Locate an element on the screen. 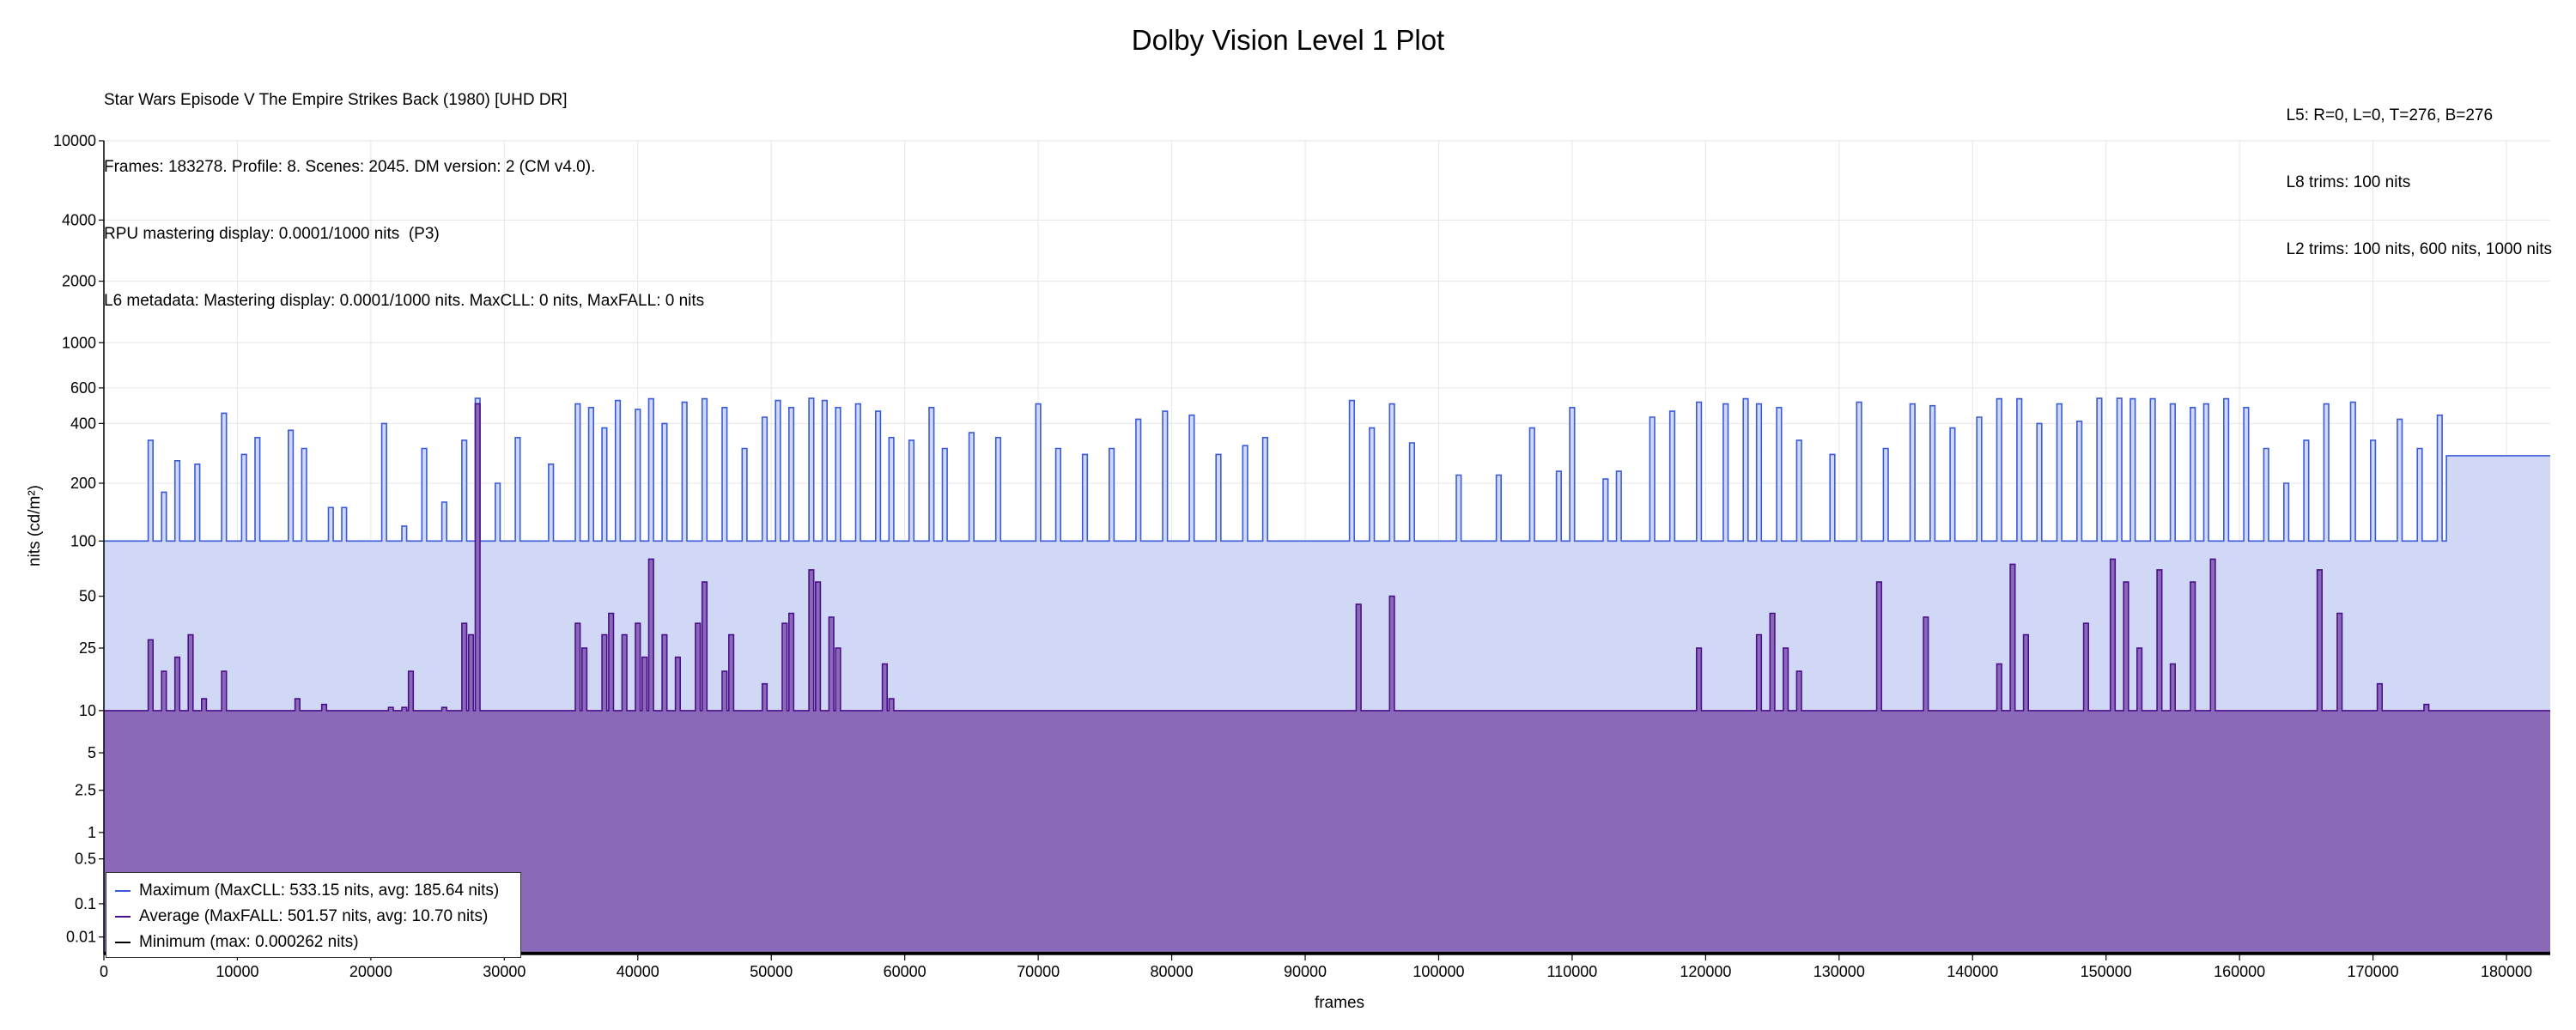  x-tick-label: 10000 is located at coordinates (237, 971).